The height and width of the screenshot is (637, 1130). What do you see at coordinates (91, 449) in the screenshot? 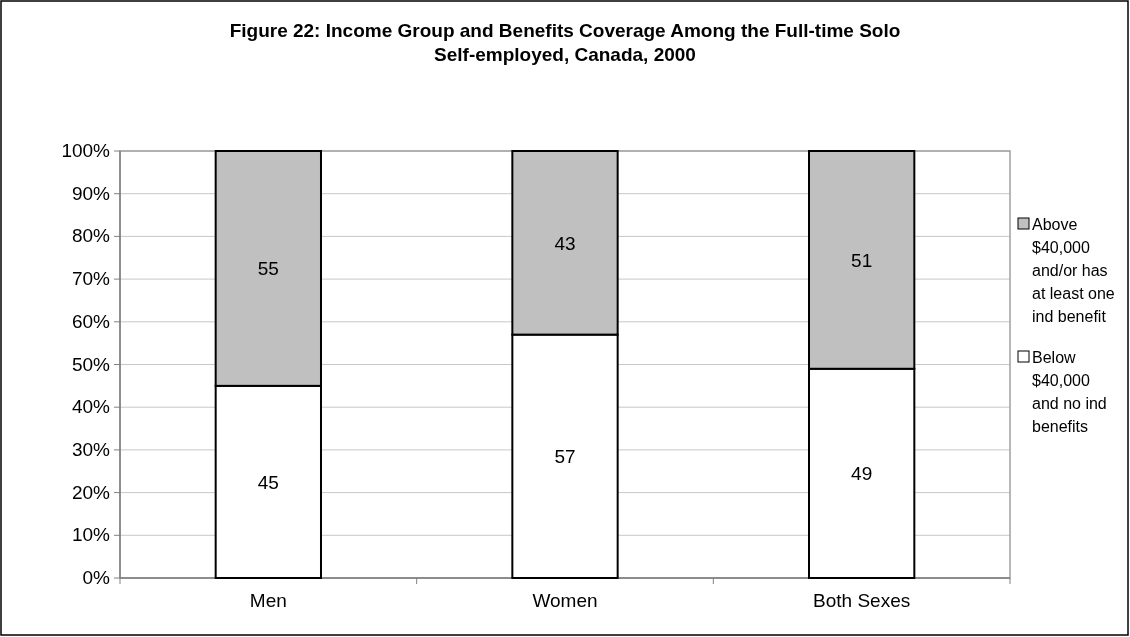
I see `y-tick-label: 30%` at bounding box center [91, 449].